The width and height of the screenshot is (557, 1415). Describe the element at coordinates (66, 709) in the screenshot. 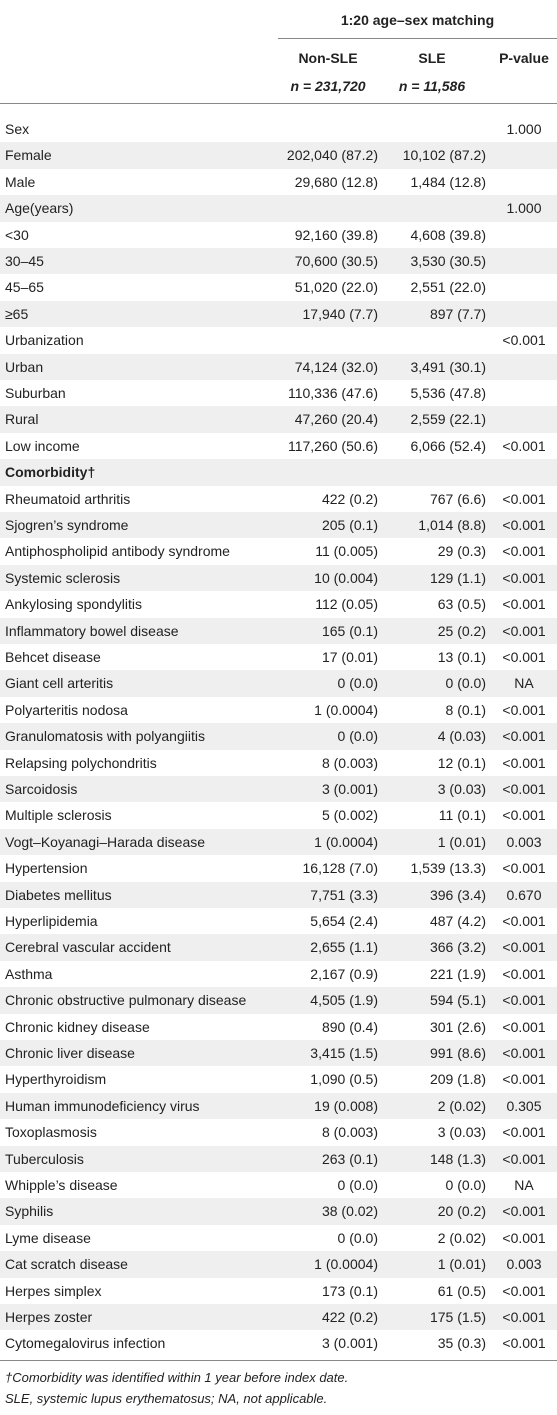

I see `row-label: Polyarteritis nodosa` at that location.